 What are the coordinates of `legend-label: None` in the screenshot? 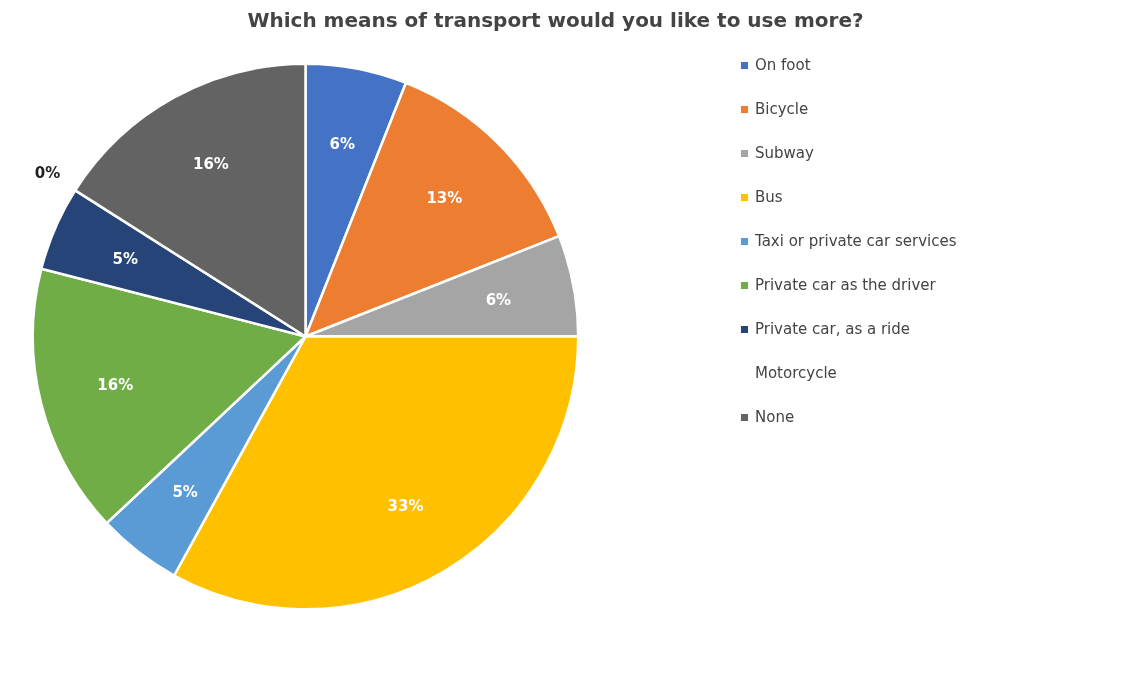 It's located at (775, 417).